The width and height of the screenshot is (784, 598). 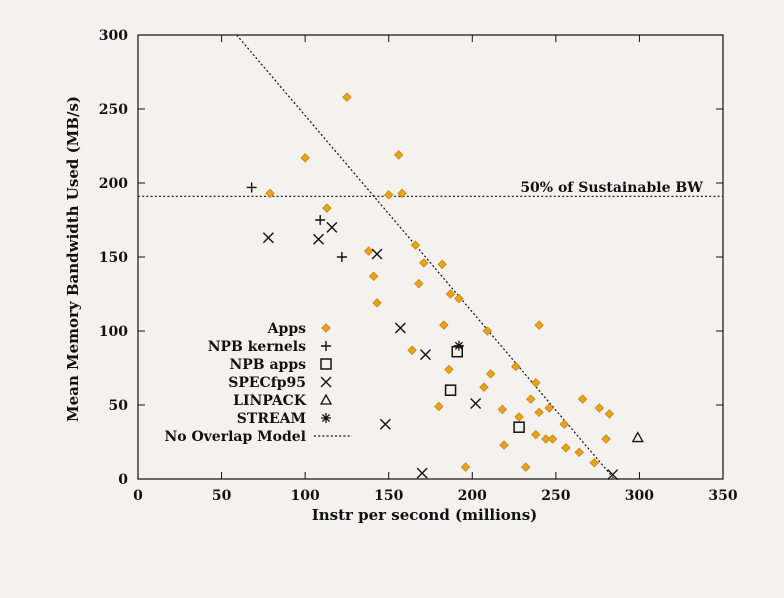 I want to click on legend-label: SPECfp95, so click(x=267, y=383).